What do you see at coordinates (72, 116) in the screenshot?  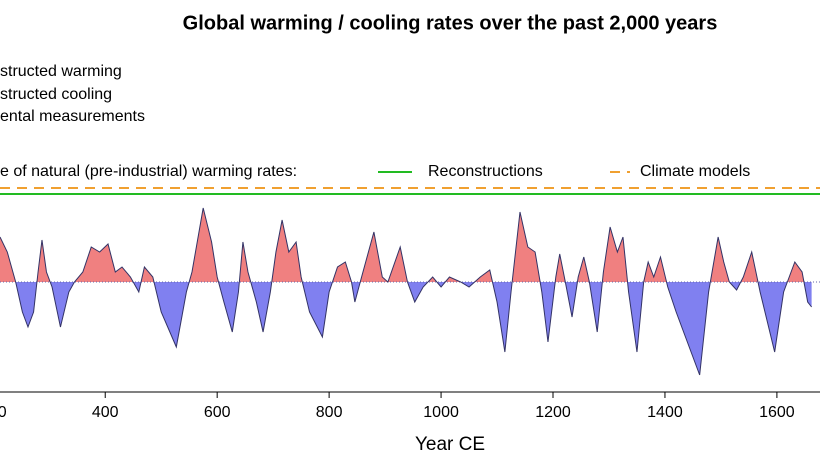 I see `legend-text: ental measurements` at bounding box center [72, 116].